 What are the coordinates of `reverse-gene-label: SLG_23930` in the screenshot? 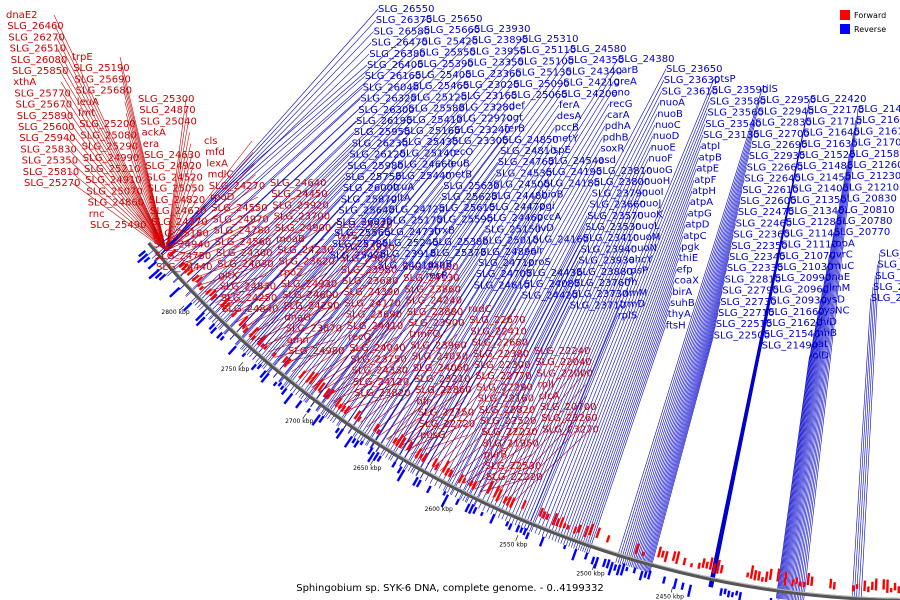 It's located at (606, 261).